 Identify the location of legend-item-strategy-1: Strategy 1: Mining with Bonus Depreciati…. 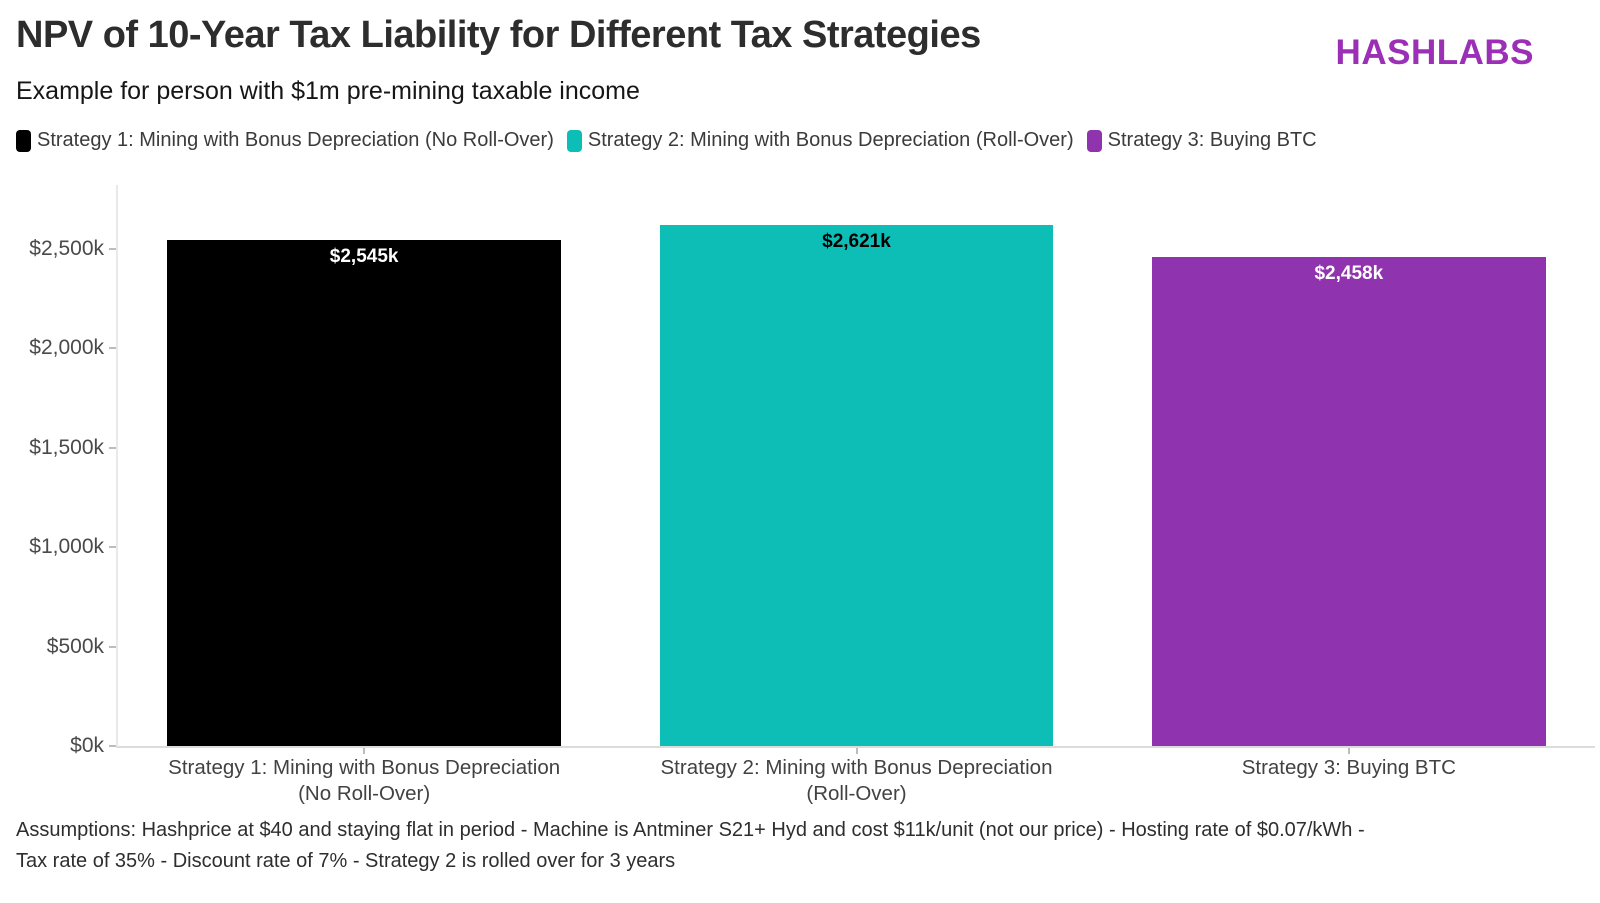
(285, 140).